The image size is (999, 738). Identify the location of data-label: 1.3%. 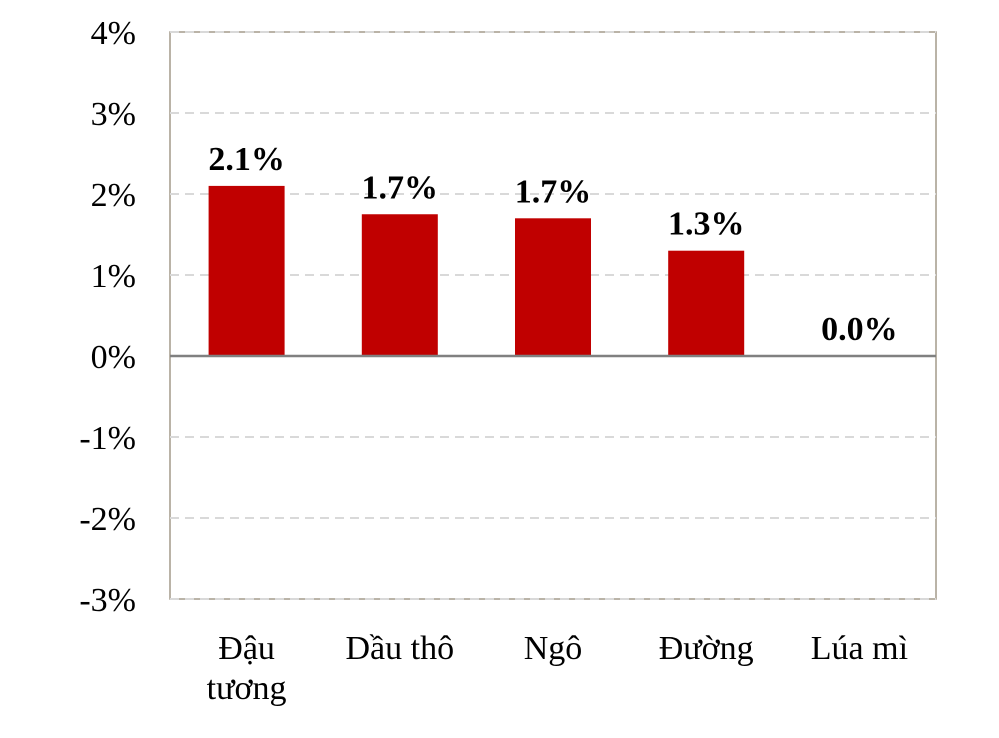
(706, 224).